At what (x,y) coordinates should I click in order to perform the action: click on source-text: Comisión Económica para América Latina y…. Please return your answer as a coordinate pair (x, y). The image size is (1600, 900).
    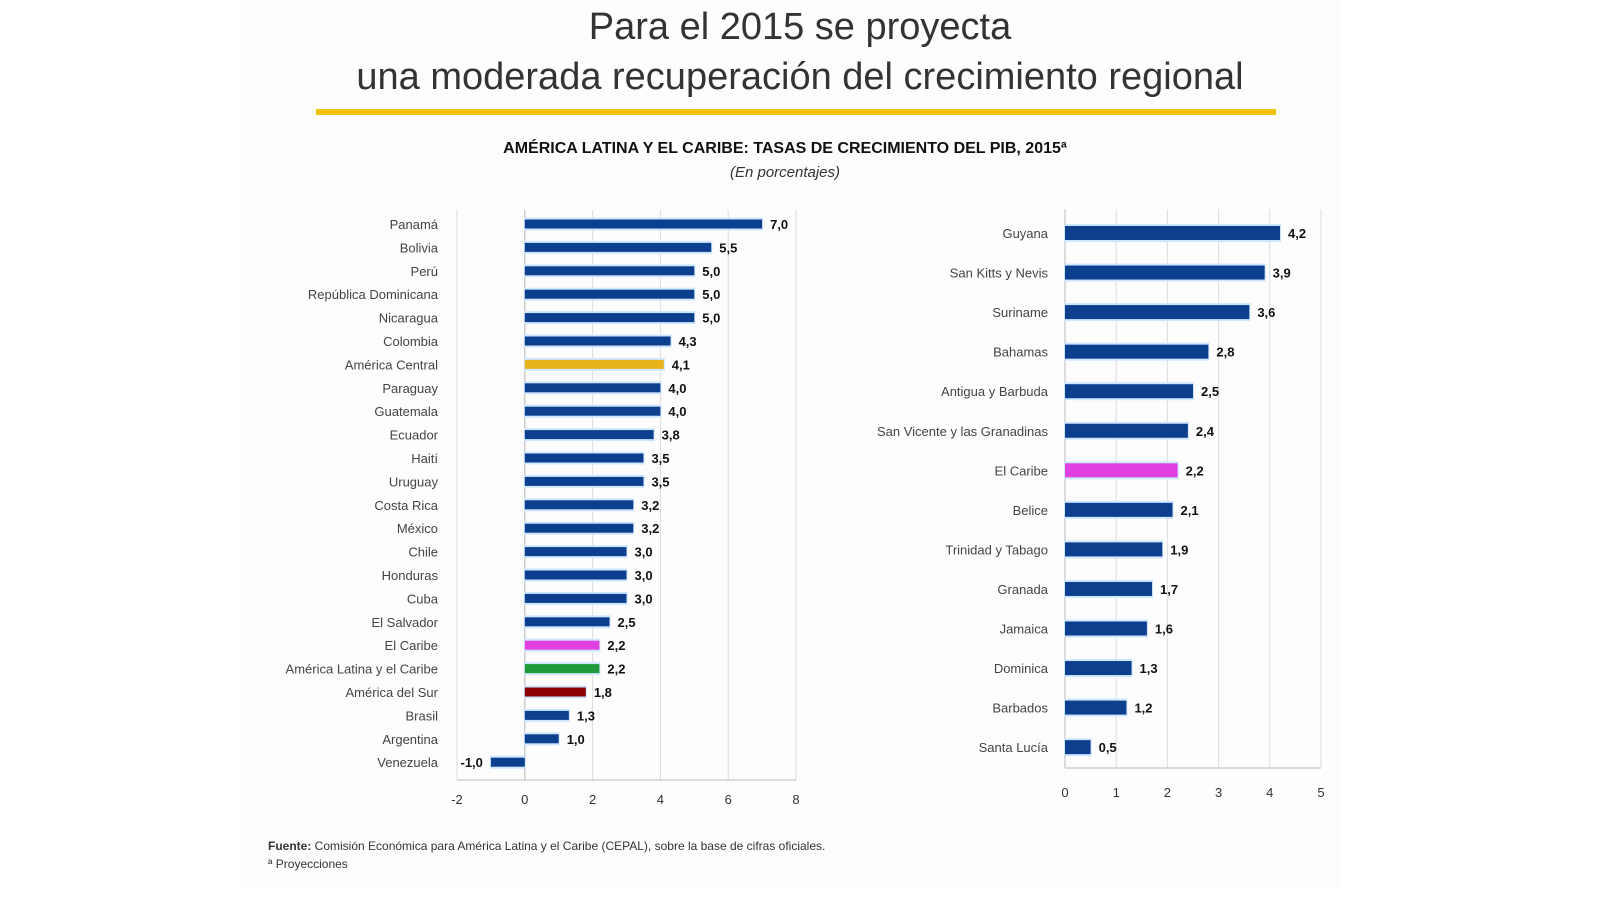
    Looking at the image, I should click on (568, 846).